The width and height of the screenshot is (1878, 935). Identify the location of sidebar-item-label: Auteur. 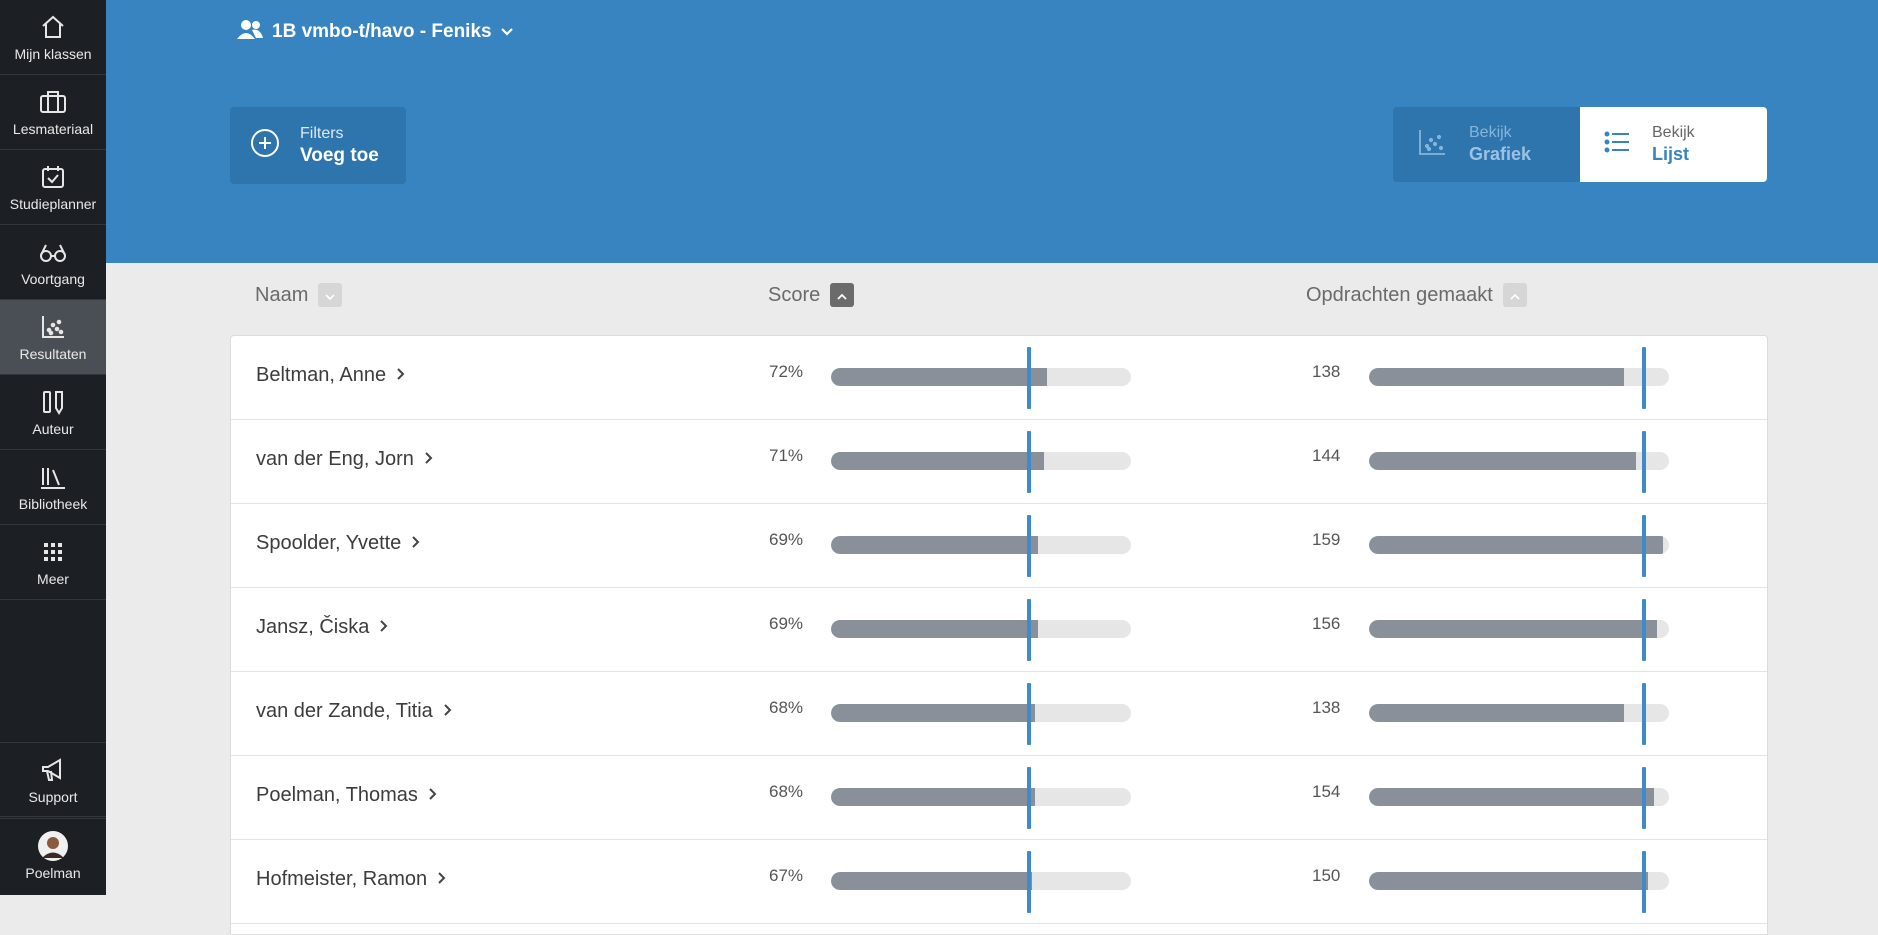
(53, 429).